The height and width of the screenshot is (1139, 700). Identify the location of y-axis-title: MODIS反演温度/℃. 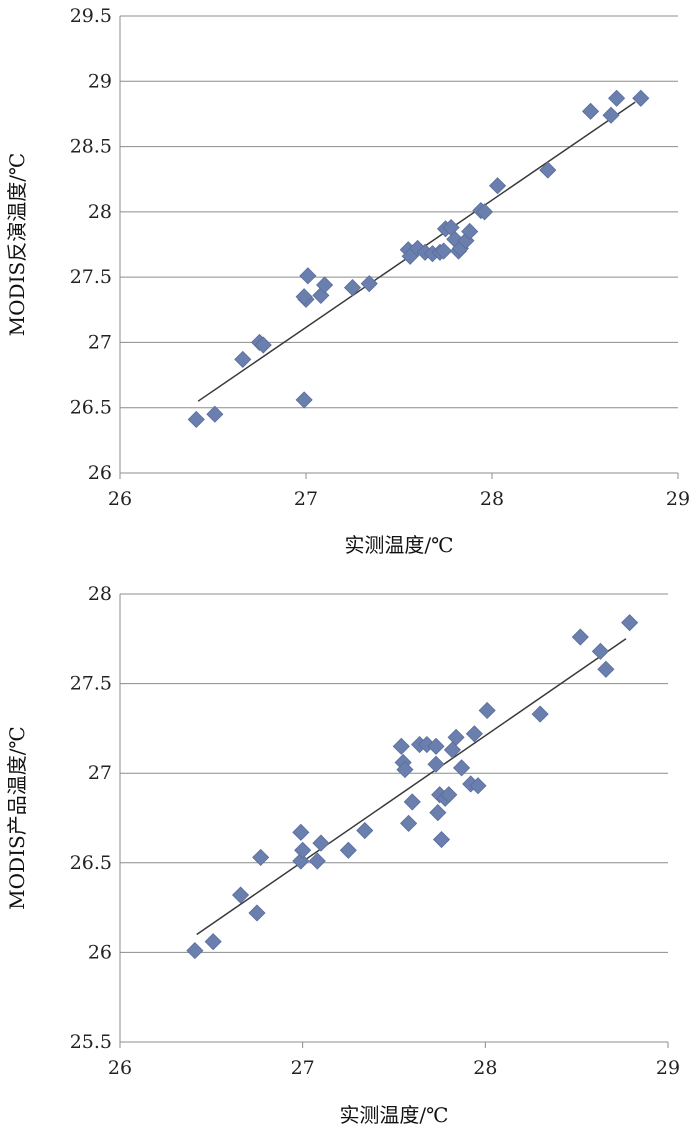
(17, 245).